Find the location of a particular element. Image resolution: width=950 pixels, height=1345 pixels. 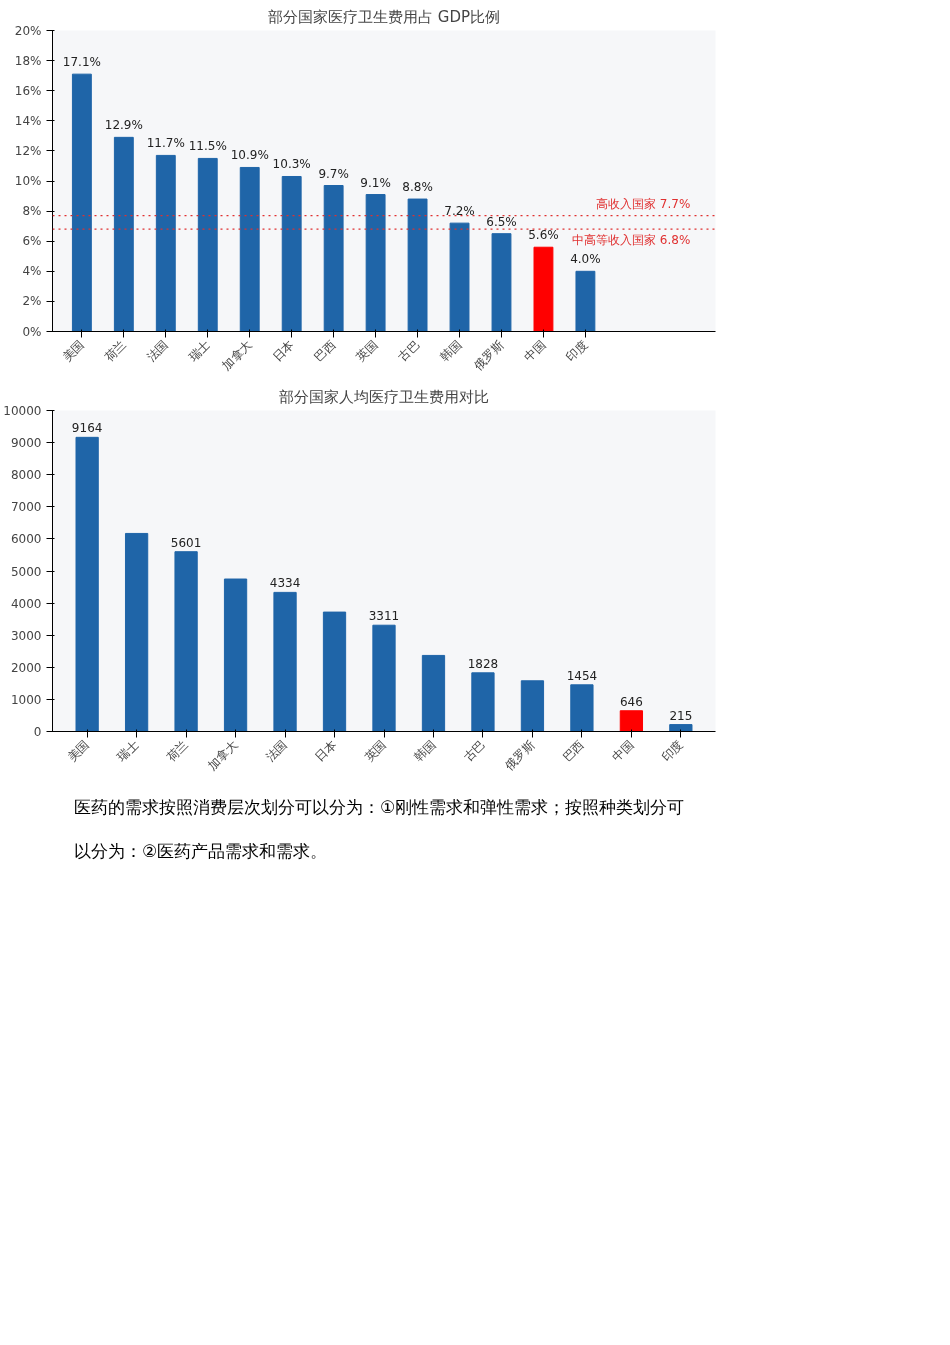

y-tick-label: 3000 is located at coordinates (26, 635).